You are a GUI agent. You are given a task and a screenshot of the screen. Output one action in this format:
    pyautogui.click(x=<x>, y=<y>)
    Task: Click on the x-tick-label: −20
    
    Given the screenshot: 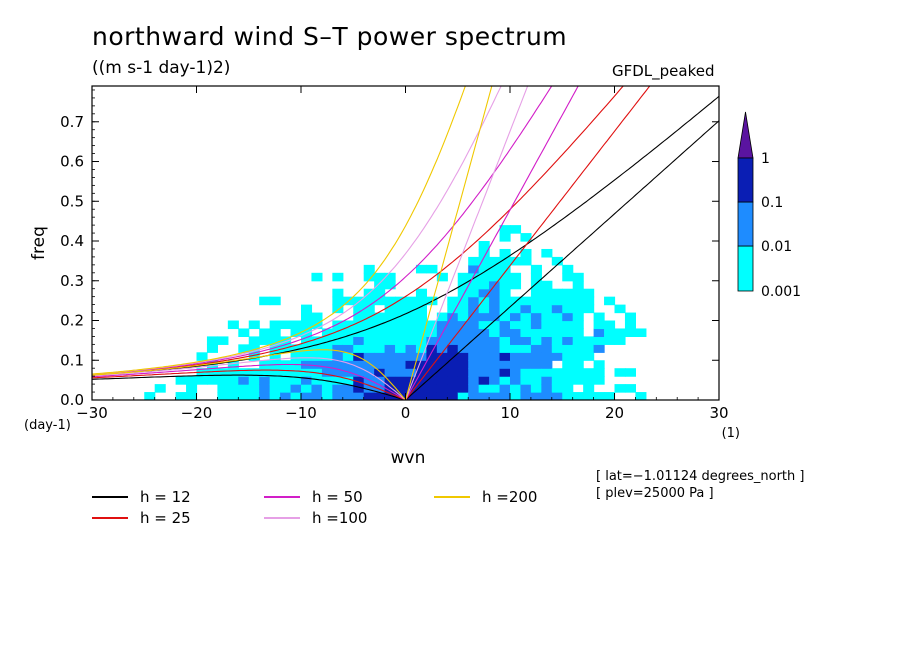 What is the action you would take?
    pyautogui.click(x=197, y=413)
    